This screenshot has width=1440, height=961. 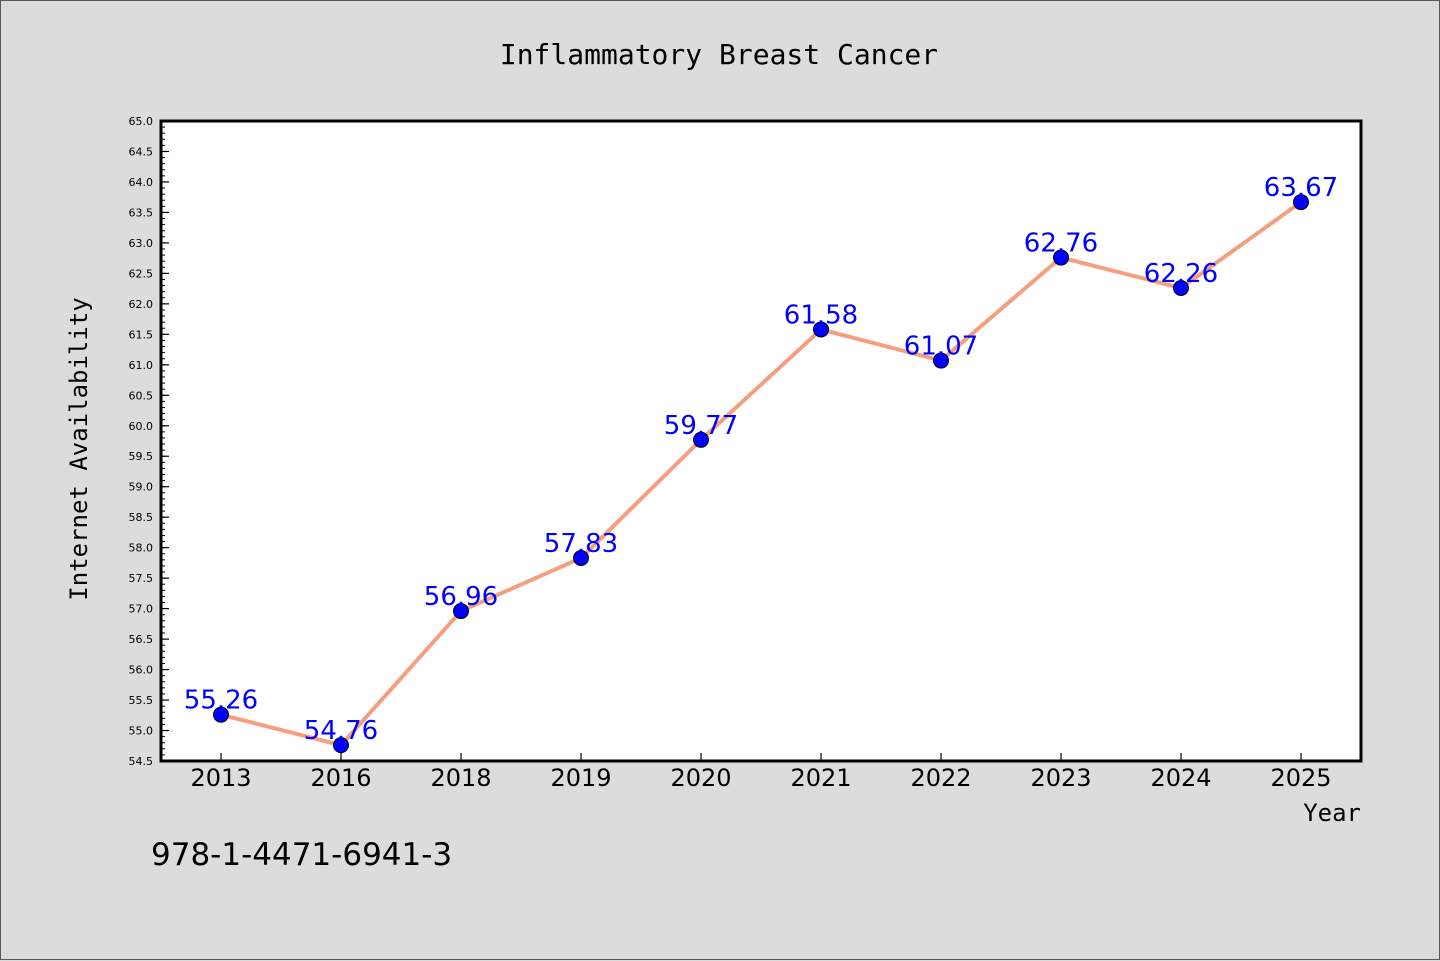 I want to click on x-tick-label: 2018, so click(x=460, y=778).